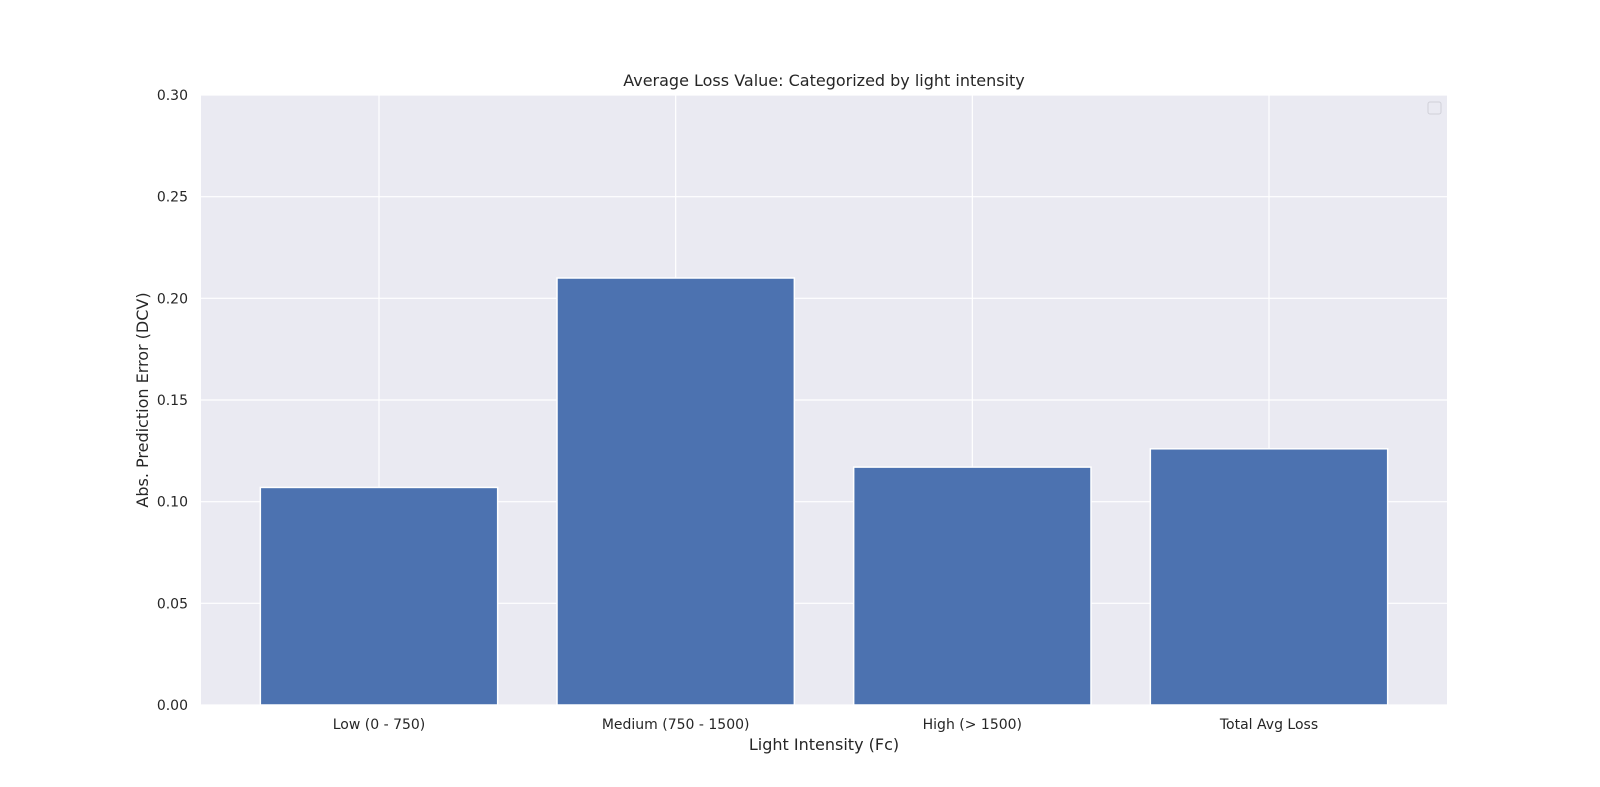 This screenshot has width=1600, height=787. I want to click on y-tick-label: 0.05, so click(172, 604).